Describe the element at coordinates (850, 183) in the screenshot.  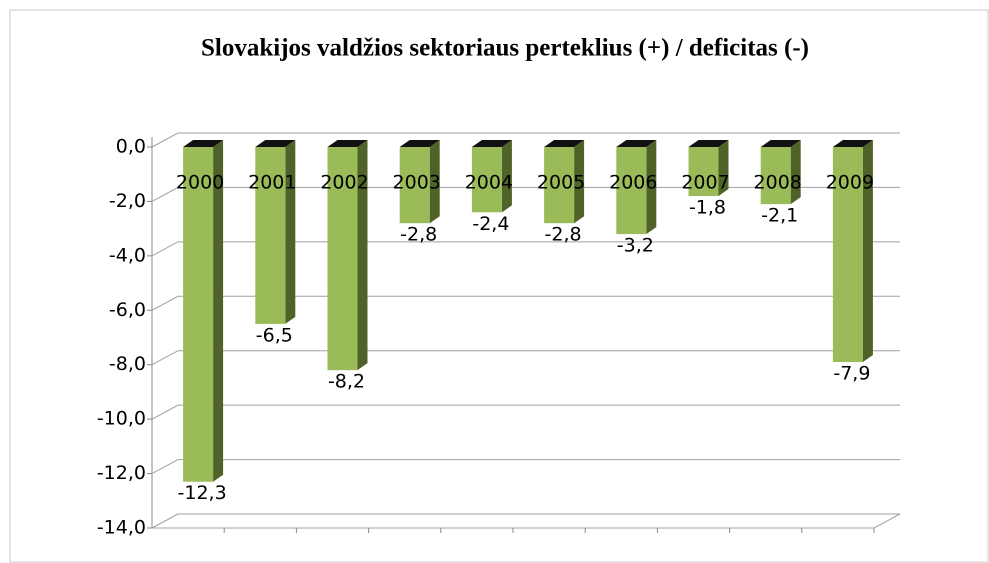
I see `x-tick-label: 2009` at that location.